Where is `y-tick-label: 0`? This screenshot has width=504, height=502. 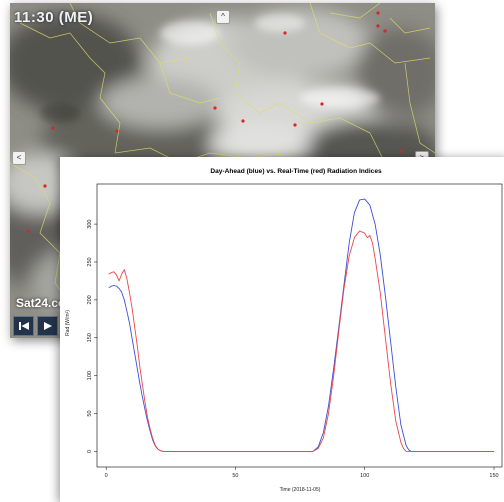
y-tick-label: 0 is located at coordinates (90, 451).